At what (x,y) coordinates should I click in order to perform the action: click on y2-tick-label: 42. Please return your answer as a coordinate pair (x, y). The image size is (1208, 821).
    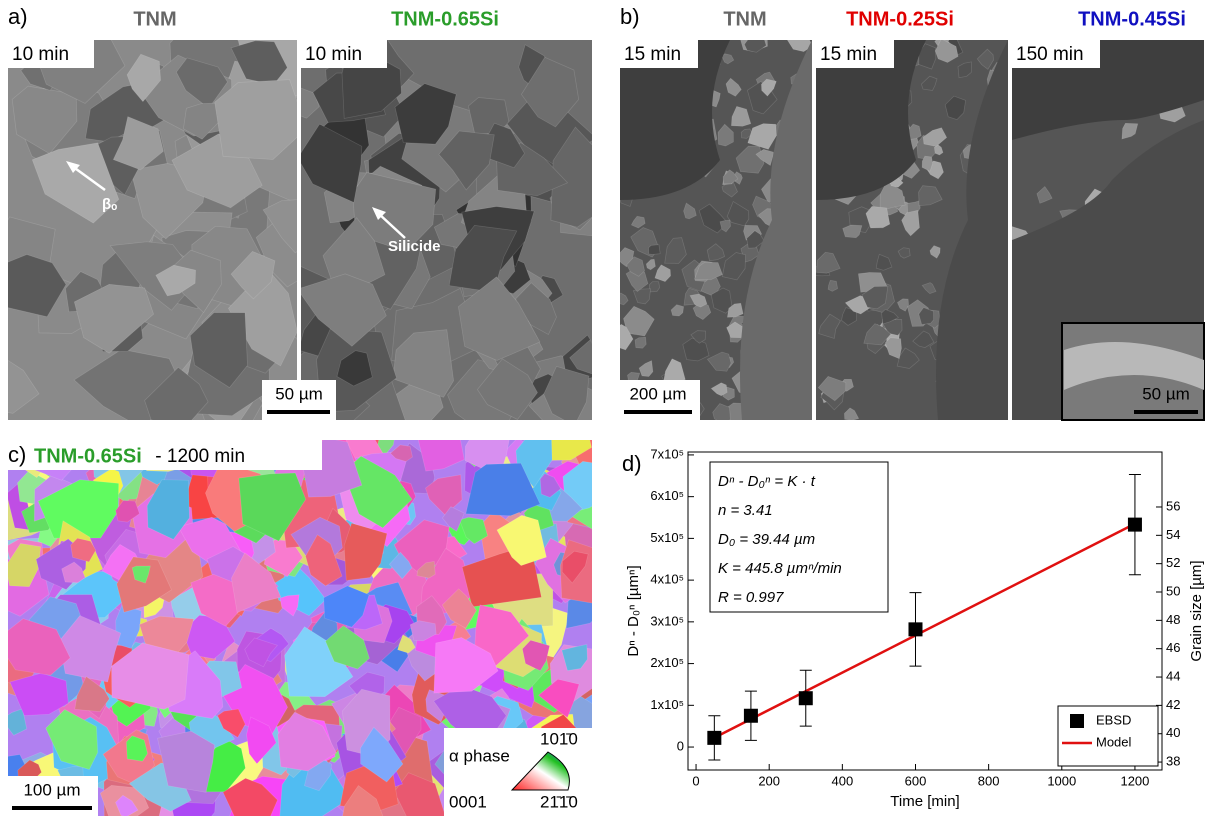
    Looking at the image, I should click on (1173, 704).